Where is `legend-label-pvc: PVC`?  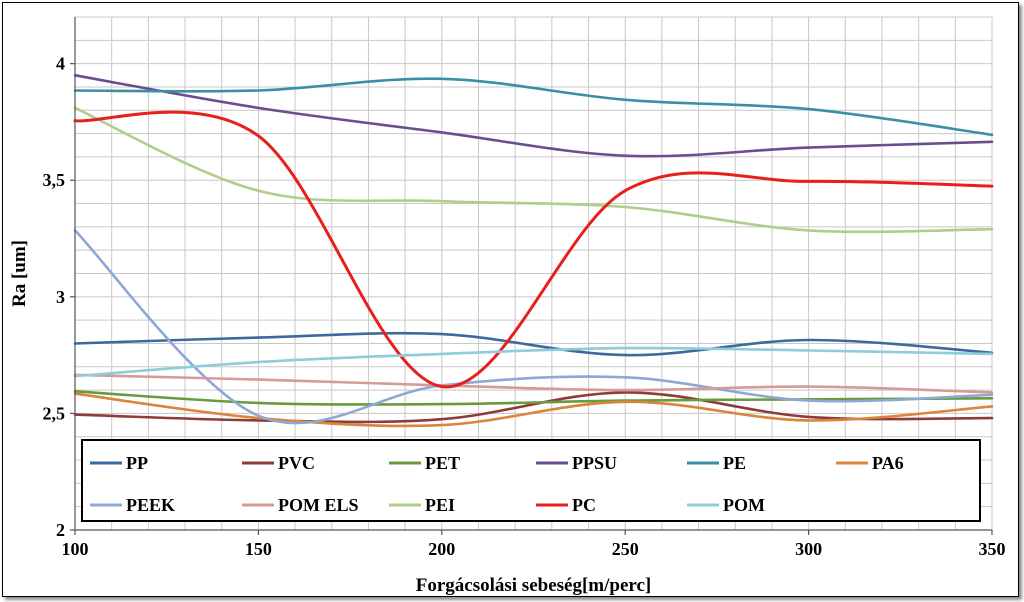
legend-label-pvc: PVC is located at coordinates (296, 463).